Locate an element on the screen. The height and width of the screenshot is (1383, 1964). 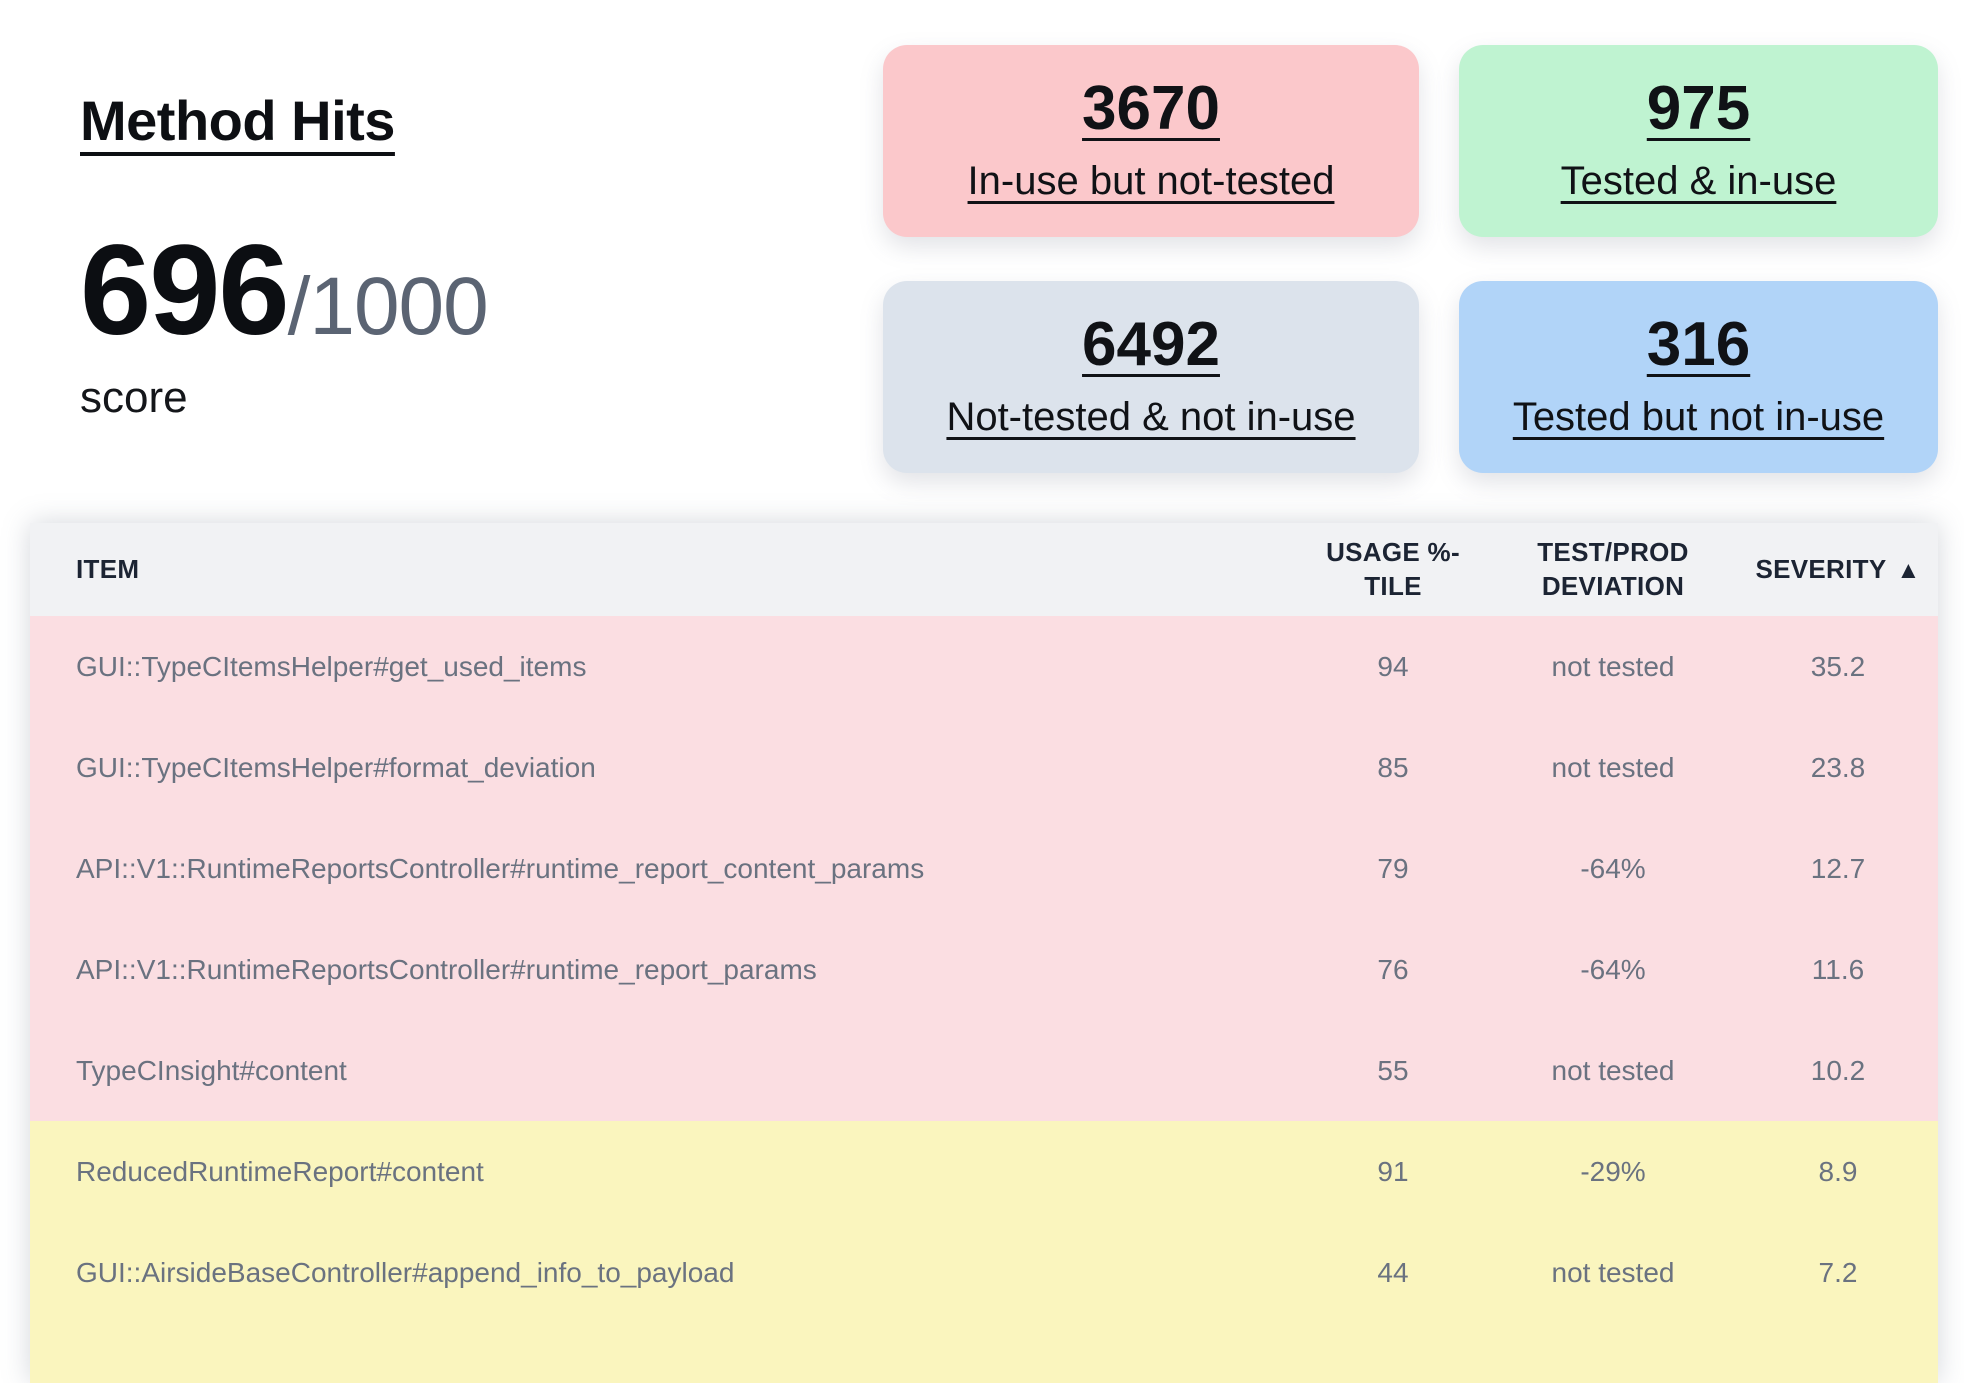
column-header-item: ITEM is located at coordinates (664, 569).